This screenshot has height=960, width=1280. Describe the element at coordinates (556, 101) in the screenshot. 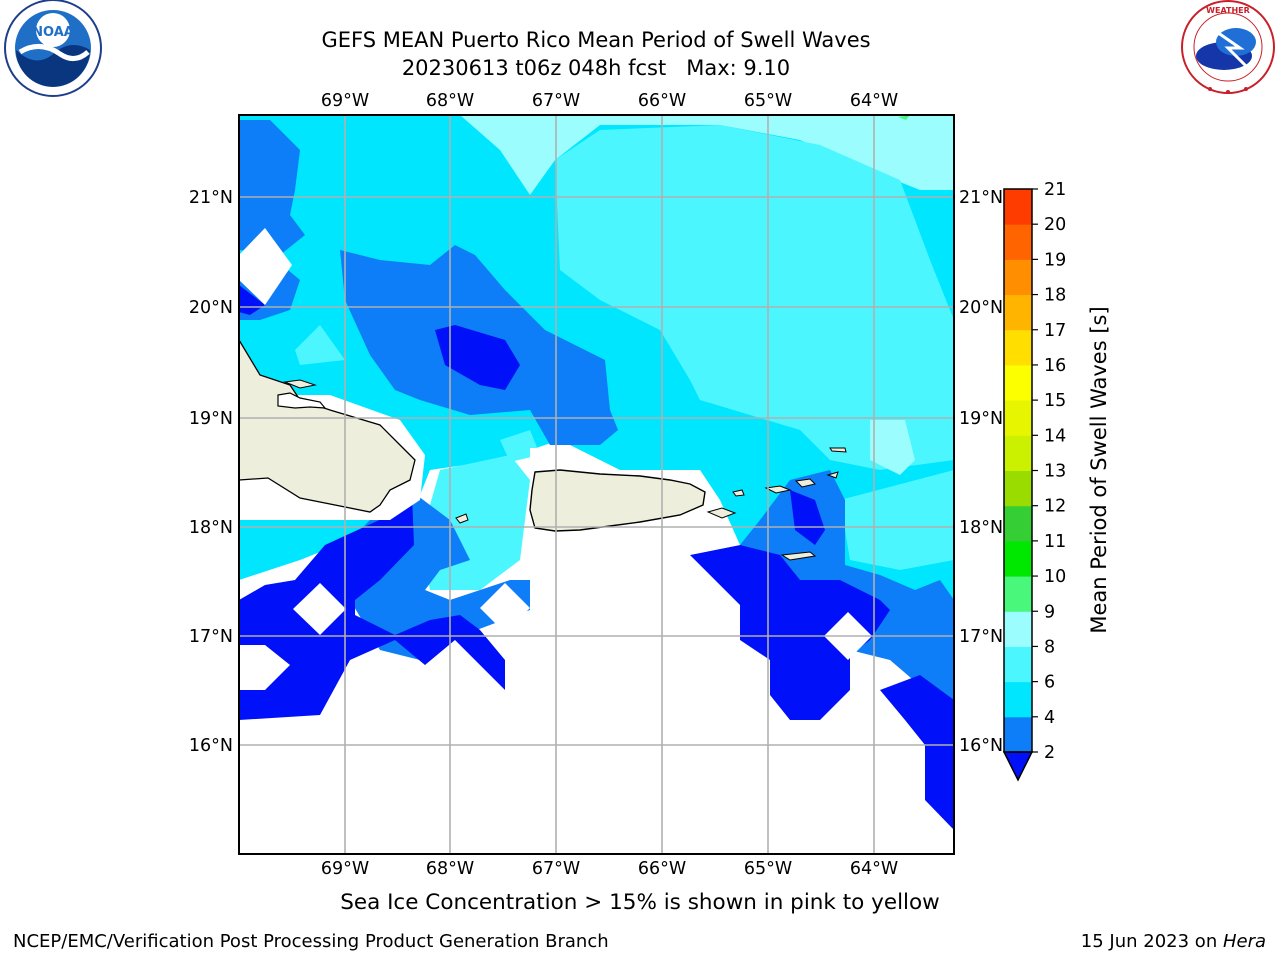

I see `lon-label-top-67w: 67°W` at that location.